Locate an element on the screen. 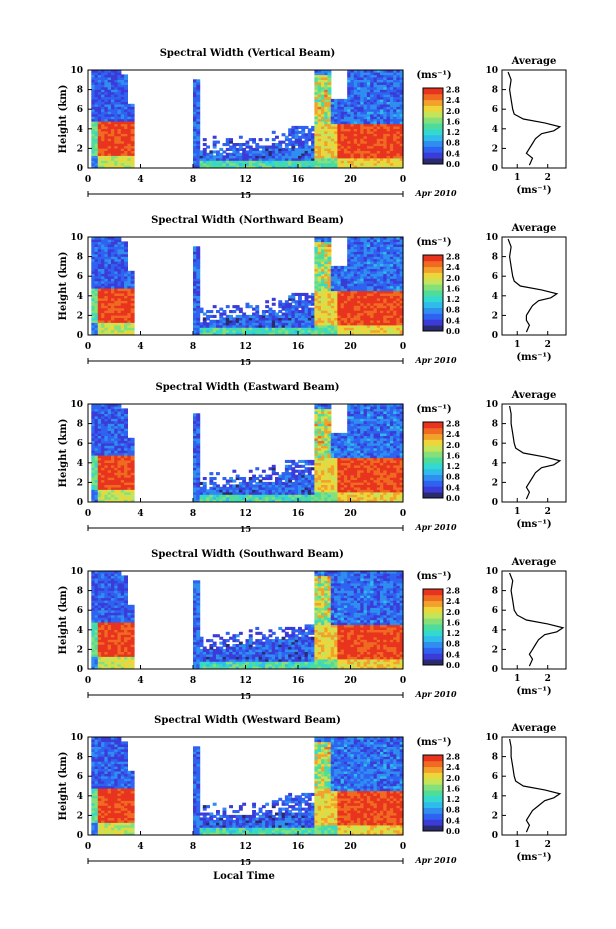 Image resolution: width=616 pixels, height=929 pixels. profile-title: Average is located at coordinates (534, 228).